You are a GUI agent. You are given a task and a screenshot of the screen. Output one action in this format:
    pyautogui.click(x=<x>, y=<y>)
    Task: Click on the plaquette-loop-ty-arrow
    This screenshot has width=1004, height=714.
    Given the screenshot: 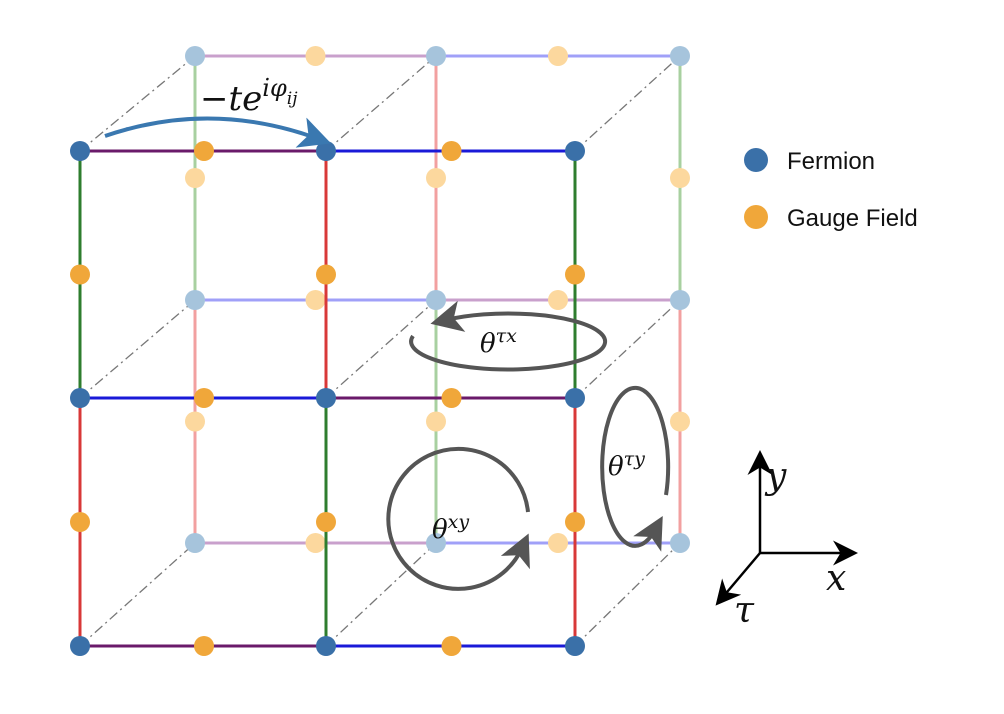 What is the action you would take?
    pyautogui.click(x=635, y=468)
    